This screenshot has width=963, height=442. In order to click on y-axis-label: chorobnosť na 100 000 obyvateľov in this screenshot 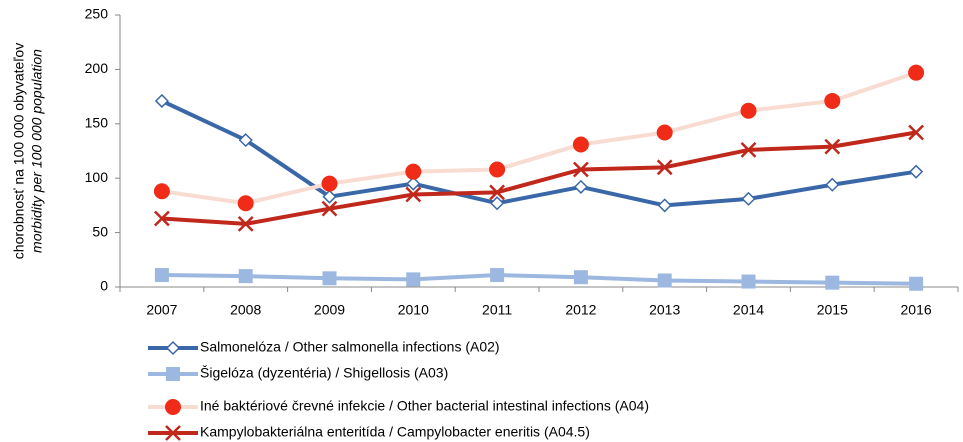, I will do `click(19, 151)`.